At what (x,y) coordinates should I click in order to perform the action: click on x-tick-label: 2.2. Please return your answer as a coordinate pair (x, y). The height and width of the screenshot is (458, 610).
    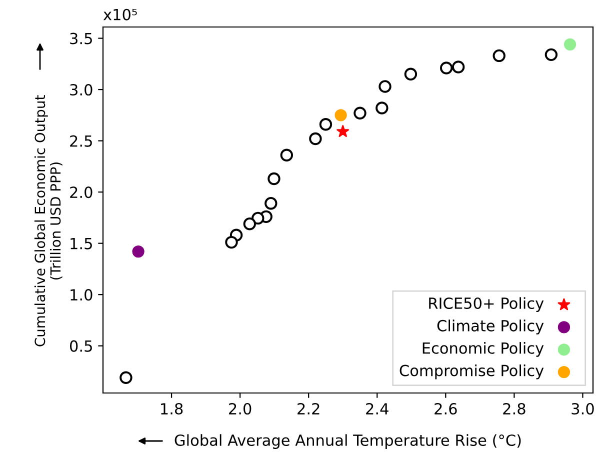
    Looking at the image, I should click on (309, 408).